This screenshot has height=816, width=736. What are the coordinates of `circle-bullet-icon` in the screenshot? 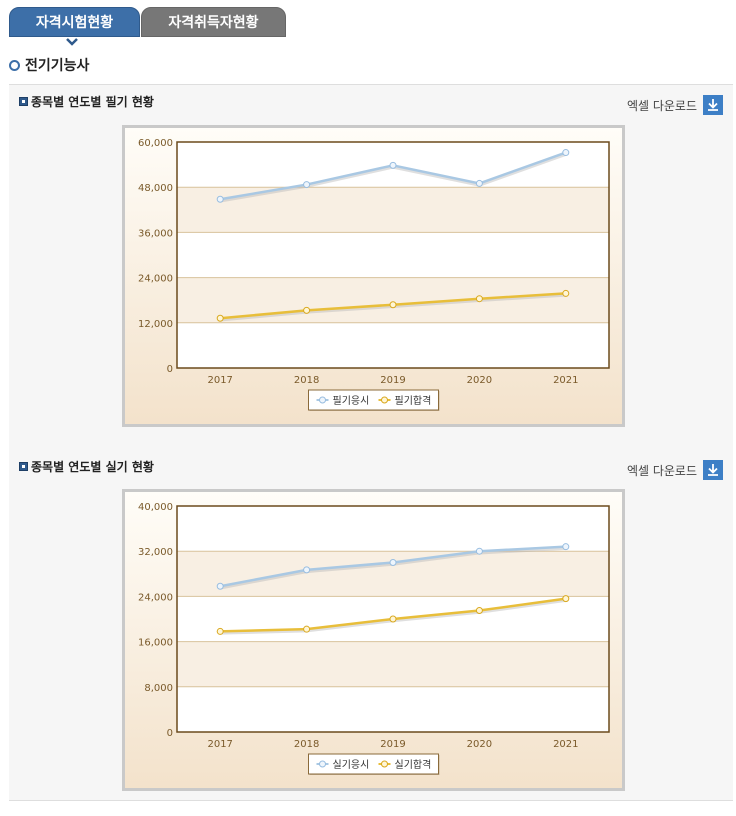 It's located at (14, 65).